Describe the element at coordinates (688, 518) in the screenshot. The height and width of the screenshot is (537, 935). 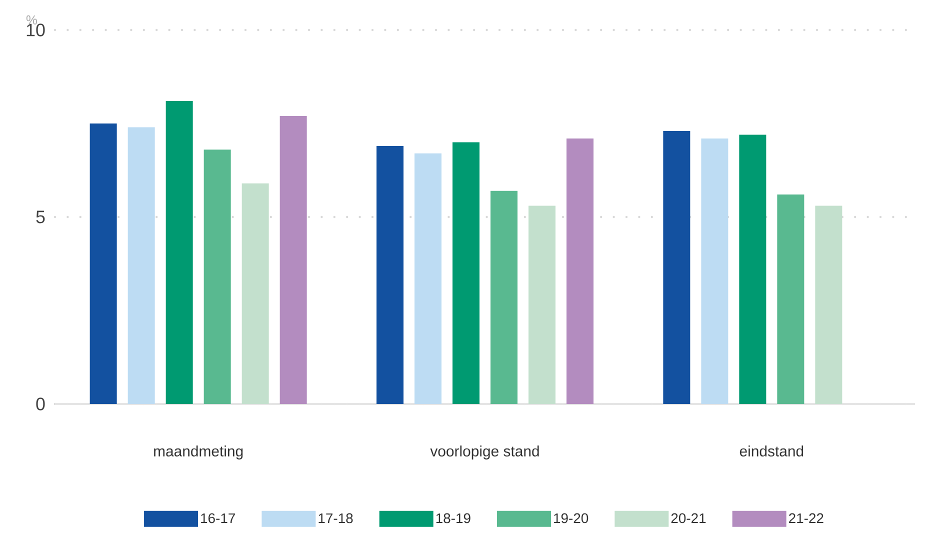
I see `legend-label: 20-21` at that location.